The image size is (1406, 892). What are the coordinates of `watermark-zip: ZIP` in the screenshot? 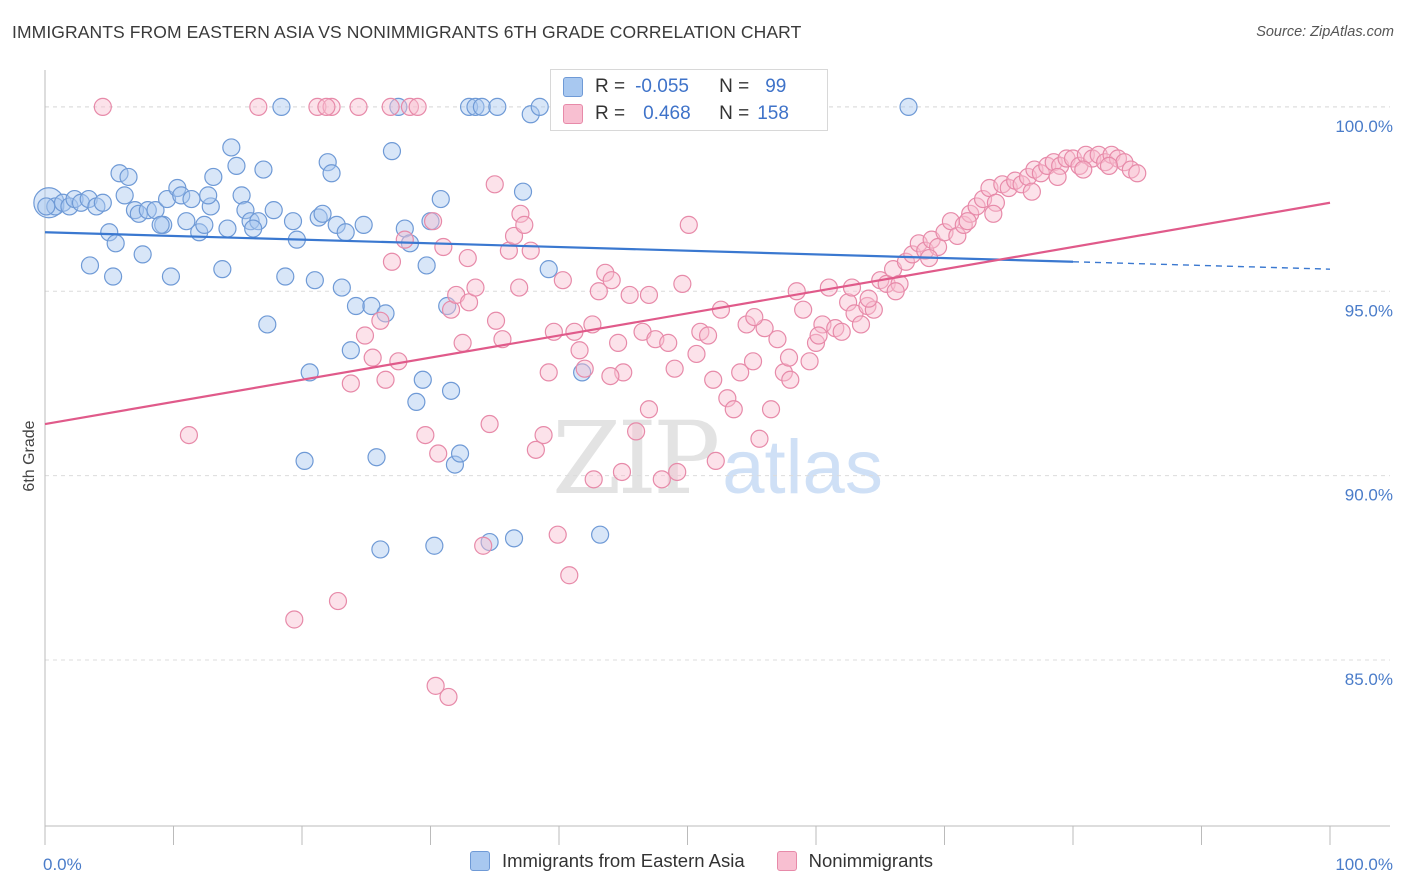 It's located at (636, 458).